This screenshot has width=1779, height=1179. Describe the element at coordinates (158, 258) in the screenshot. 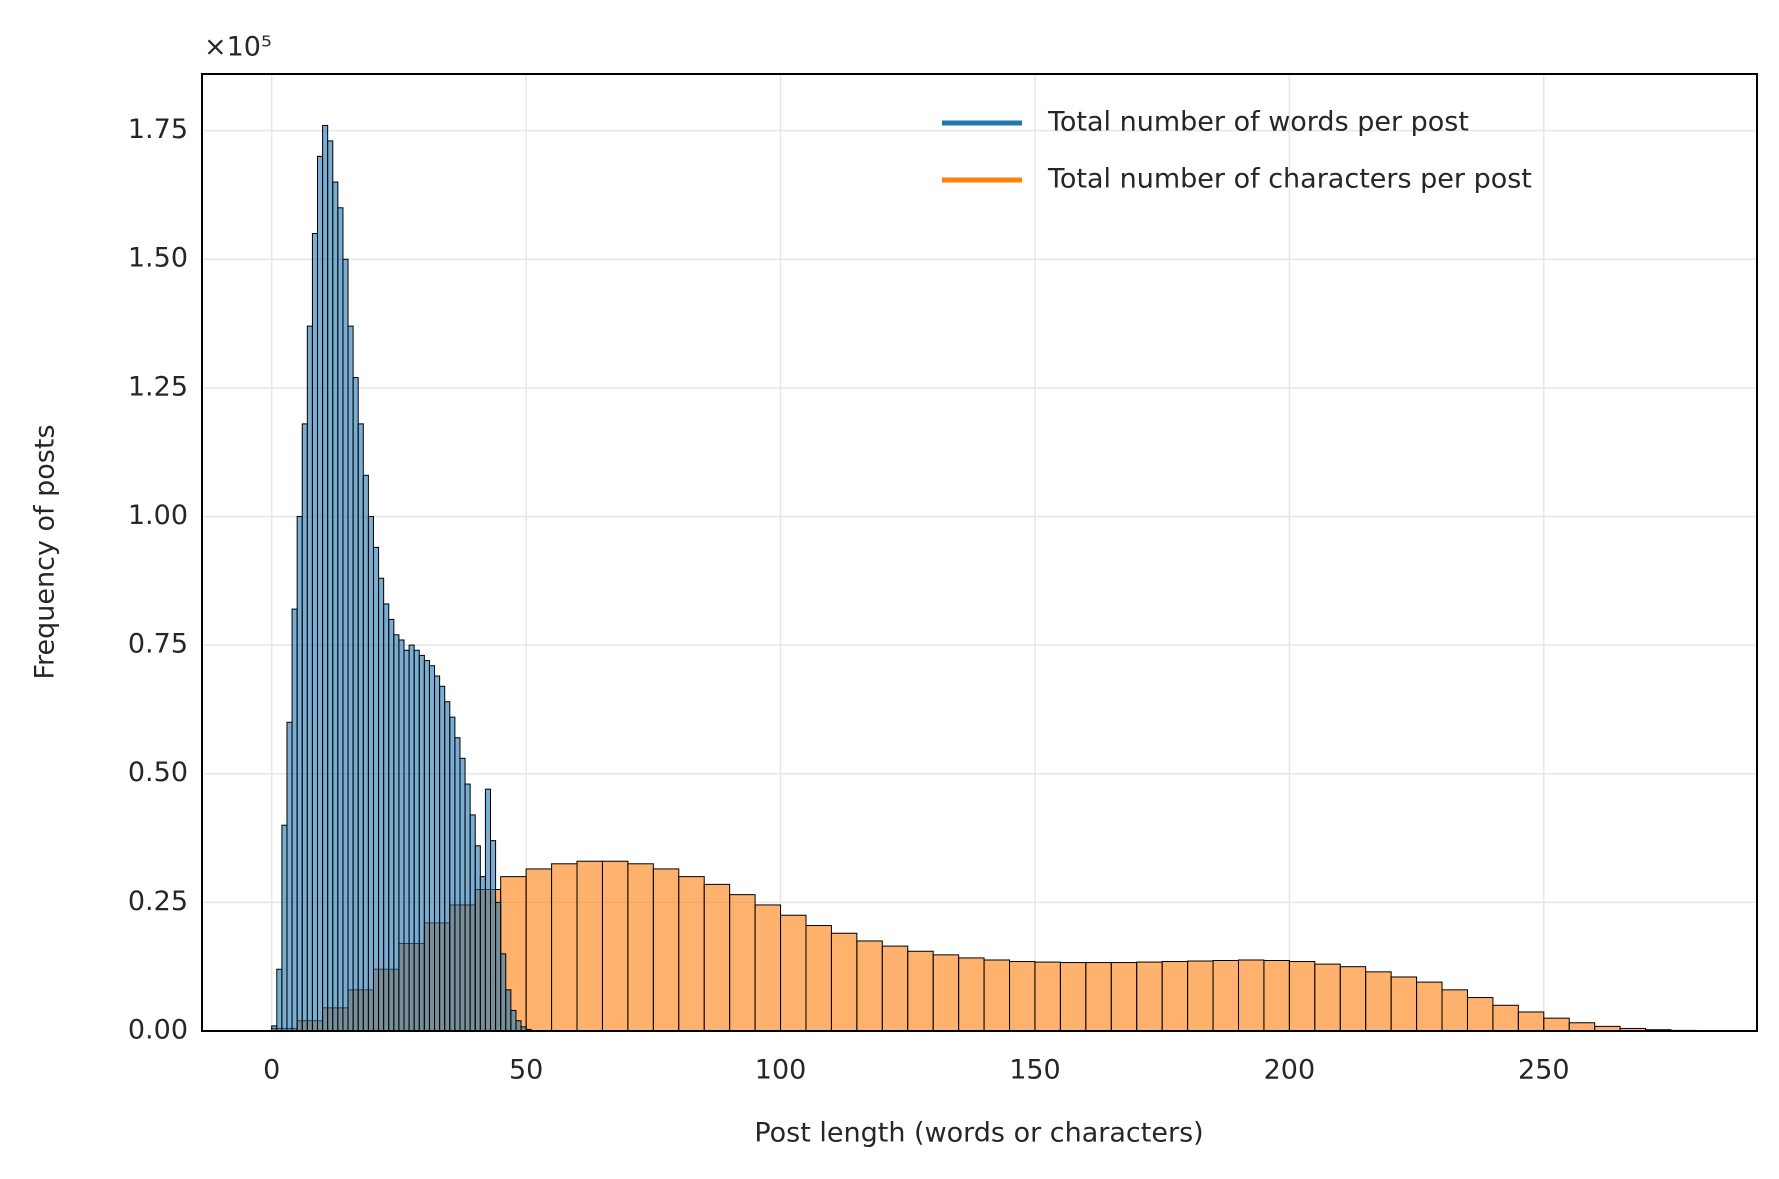

I see `y-tick-label: 1.50` at that location.